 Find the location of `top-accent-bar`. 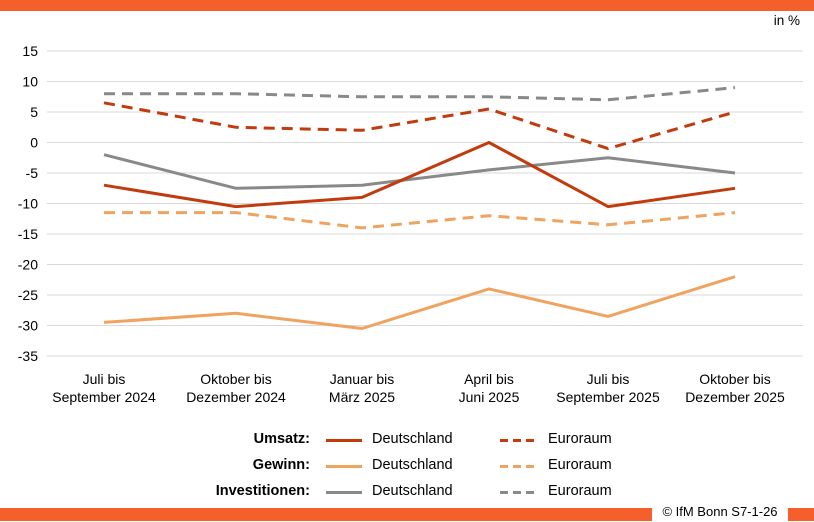

top-accent-bar is located at coordinates (407, 5).